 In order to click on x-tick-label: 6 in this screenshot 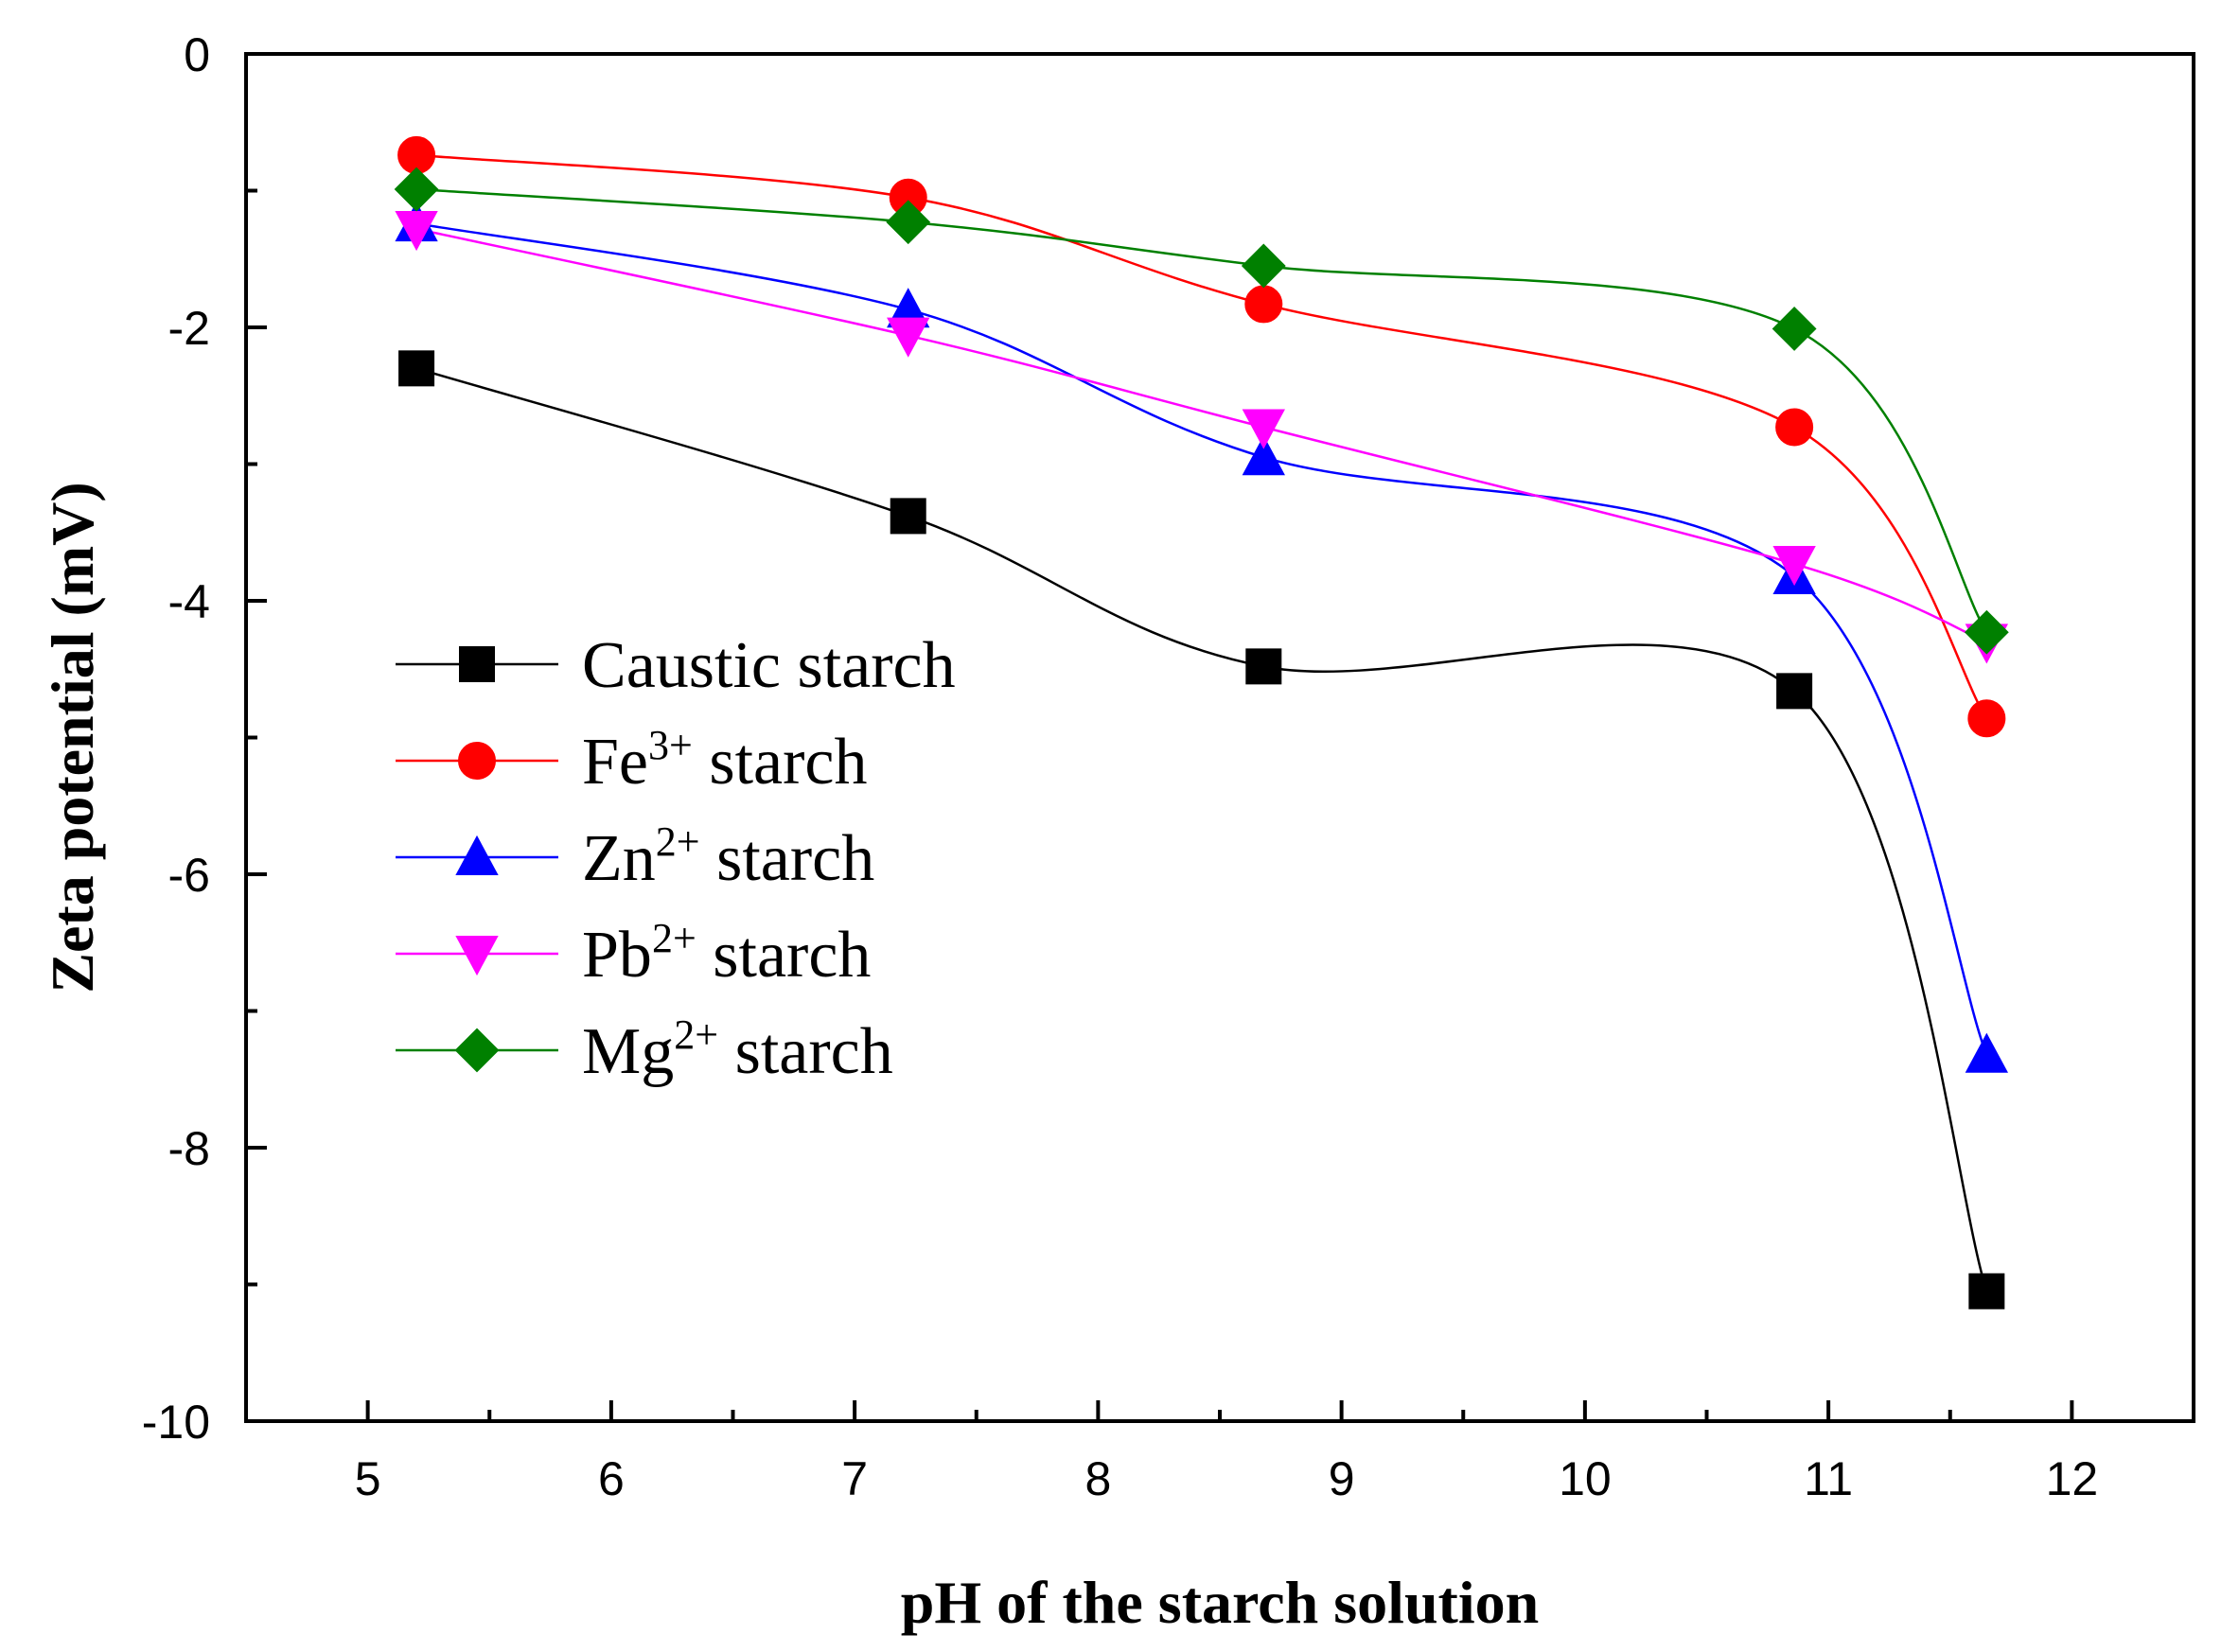, I will do `click(611, 1478)`.